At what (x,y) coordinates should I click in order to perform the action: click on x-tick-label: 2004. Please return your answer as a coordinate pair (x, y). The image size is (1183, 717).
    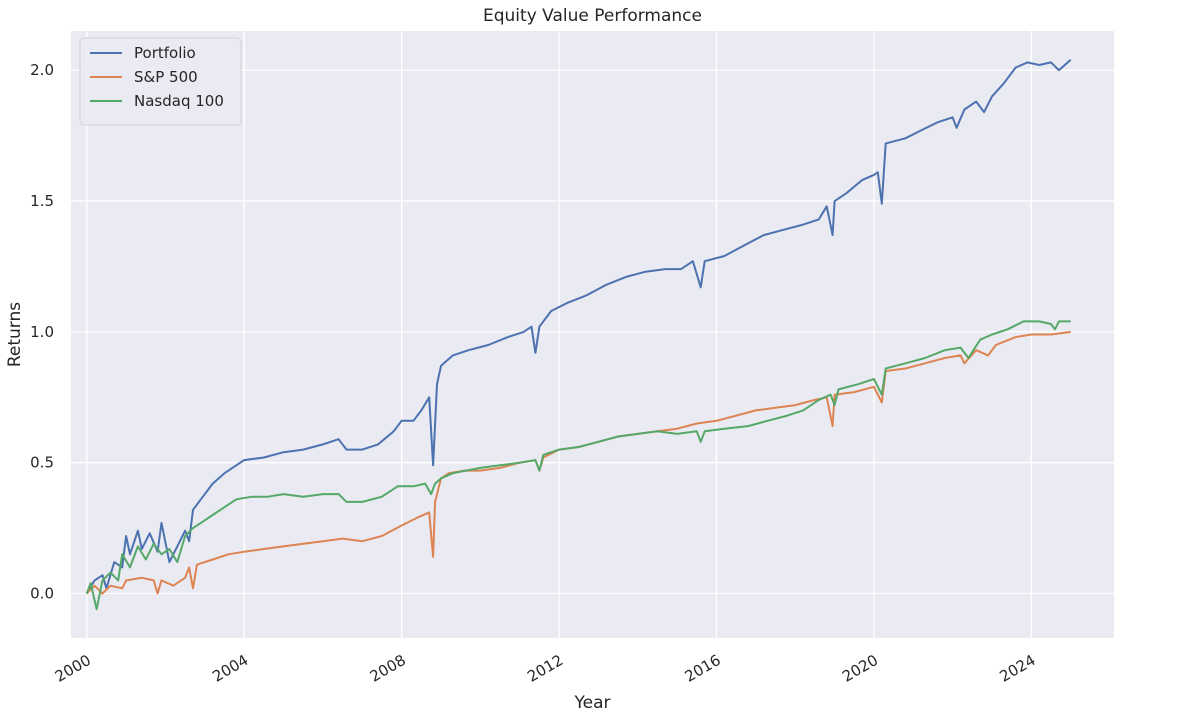
    Looking at the image, I should click on (230, 668).